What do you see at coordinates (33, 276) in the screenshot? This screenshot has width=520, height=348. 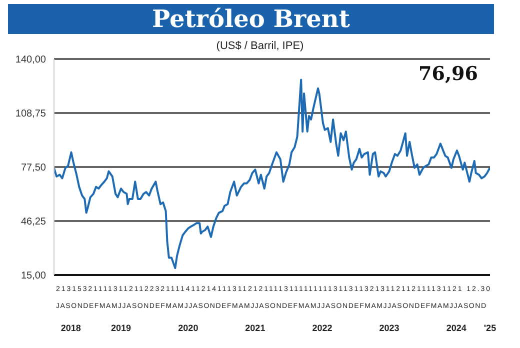 I see `y-tick-label: 15,00` at bounding box center [33, 276].